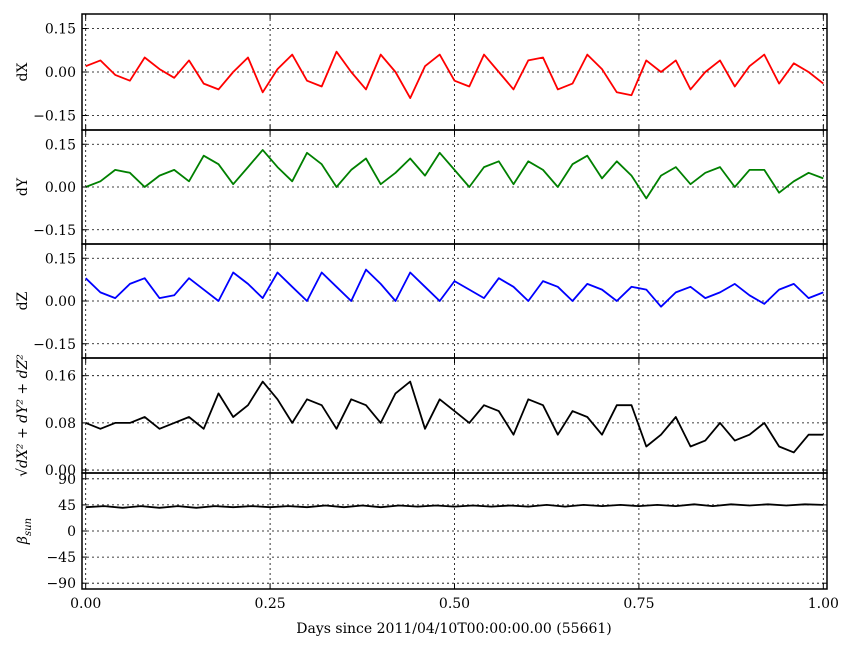 This screenshot has height=650, width=848. Describe the element at coordinates (23, 72) in the screenshot. I see `y-axis-label-dx: dX` at that location.